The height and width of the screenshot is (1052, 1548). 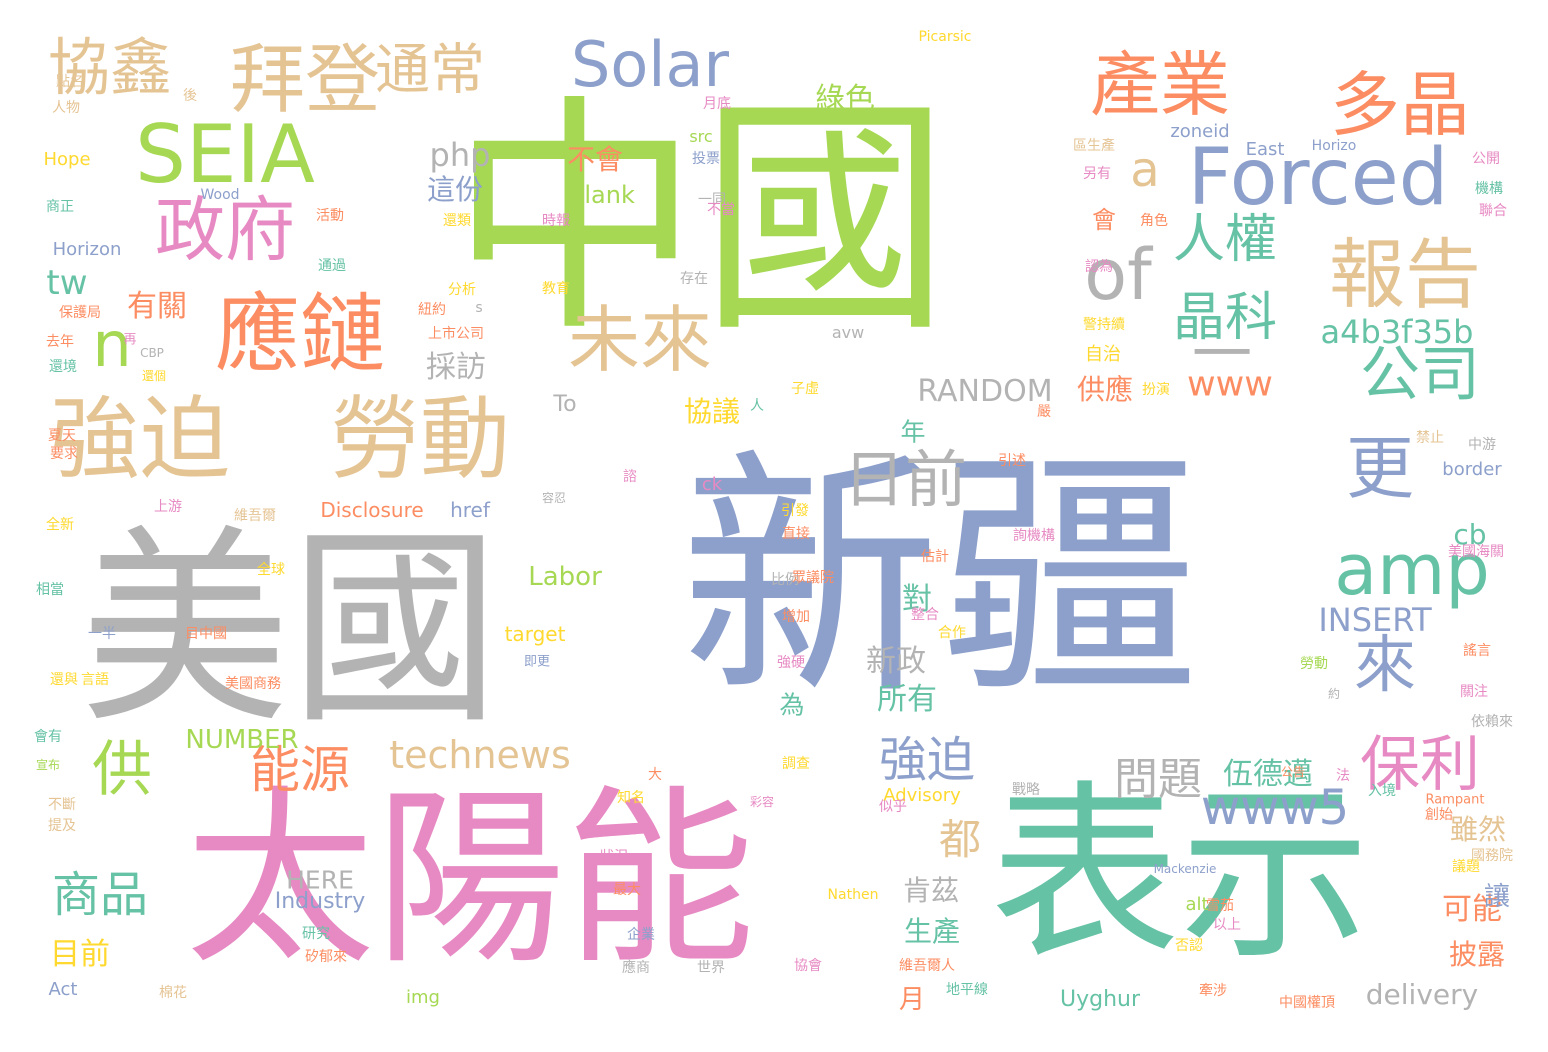 I want to click on word-term-145: 企業, so click(x=641, y=935).